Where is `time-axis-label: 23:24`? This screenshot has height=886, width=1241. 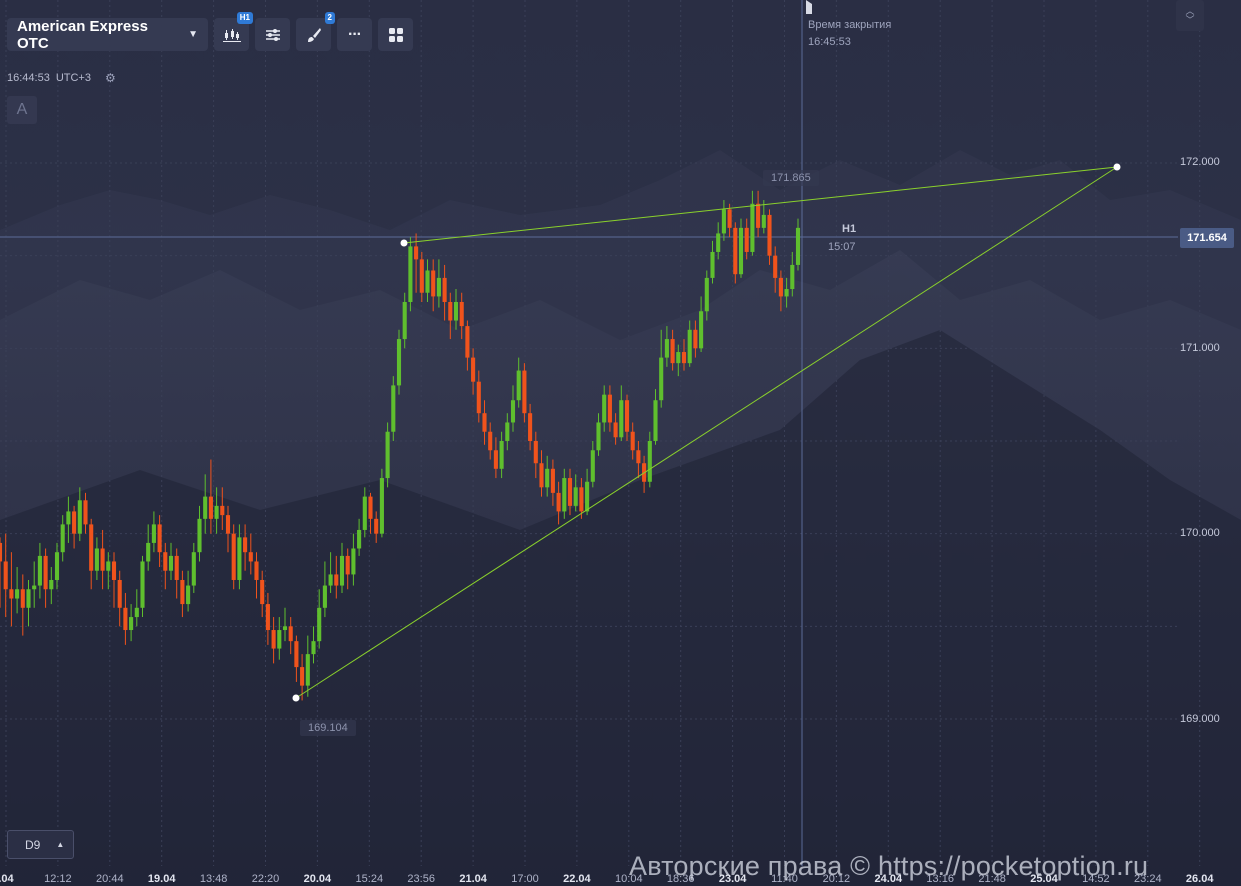
time-axis-label: 23:24 is located at coordinates (1148, 879).